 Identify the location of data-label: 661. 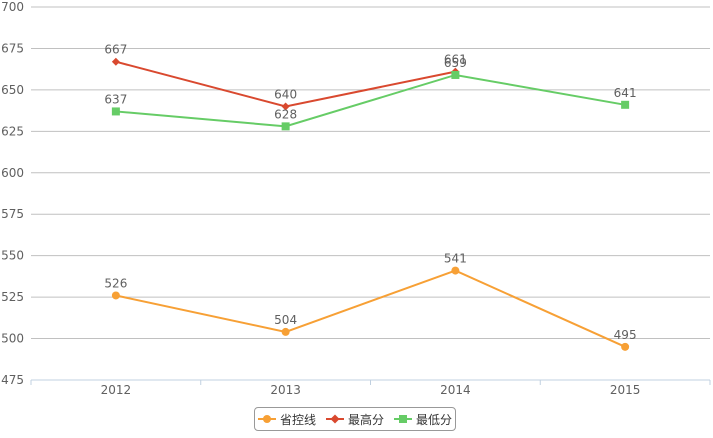
(455, 60).